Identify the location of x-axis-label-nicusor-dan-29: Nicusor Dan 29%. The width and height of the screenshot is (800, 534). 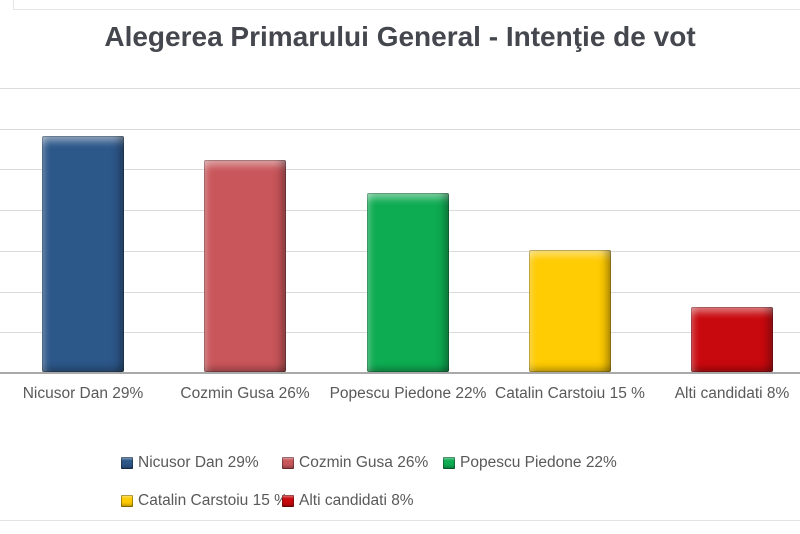
(83, 393).